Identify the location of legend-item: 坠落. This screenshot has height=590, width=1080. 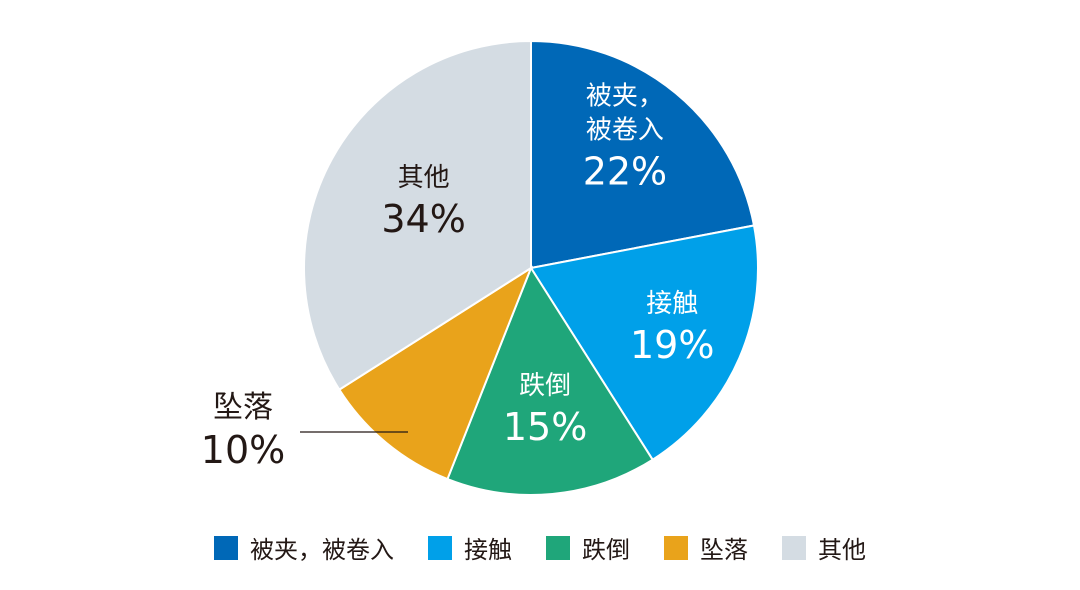
(706, 547).